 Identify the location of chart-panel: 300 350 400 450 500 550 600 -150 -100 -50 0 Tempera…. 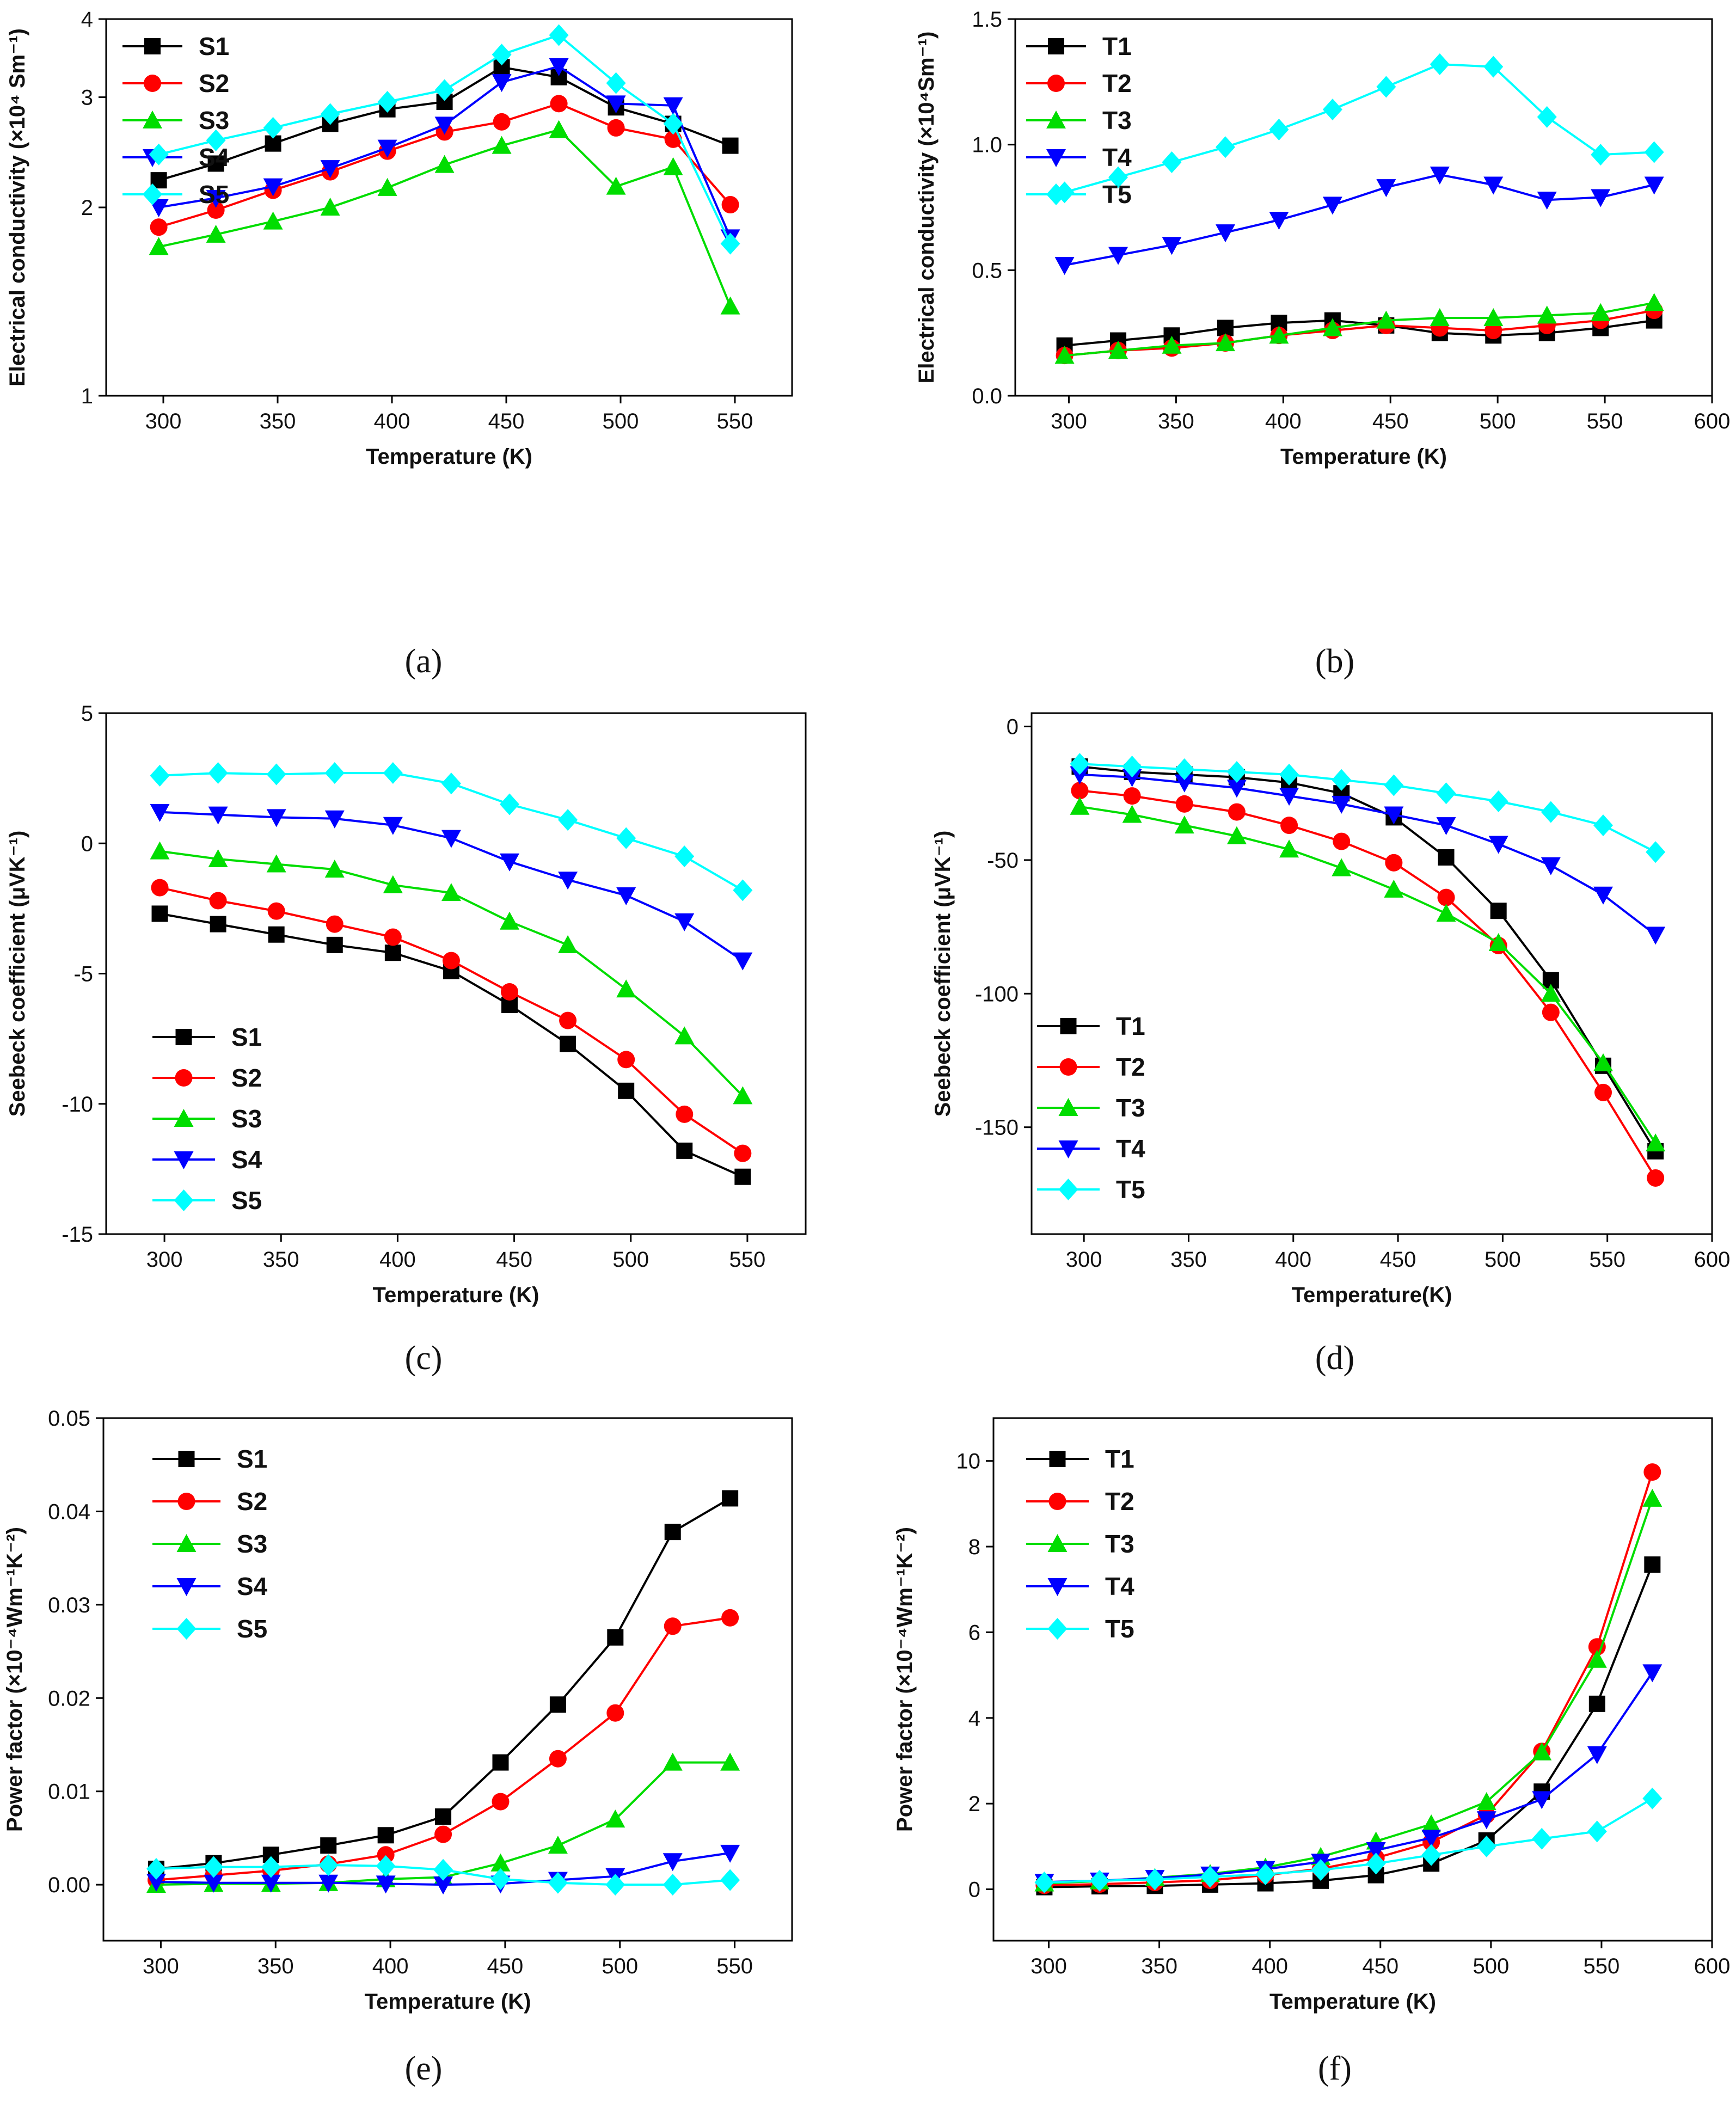
(1330, 1044).